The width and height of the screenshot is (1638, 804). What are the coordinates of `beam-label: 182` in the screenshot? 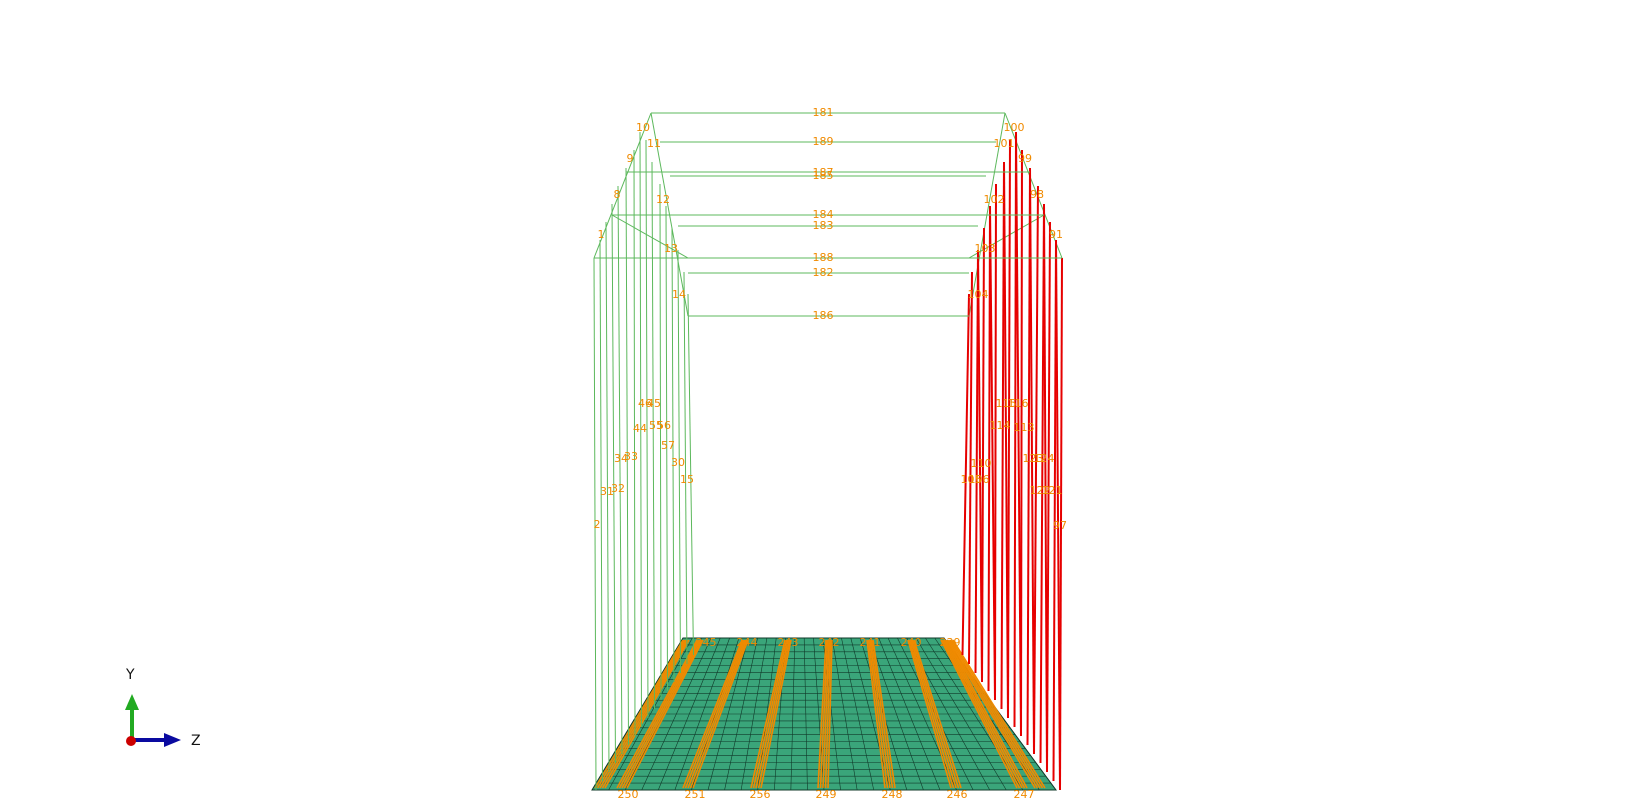 It's located at (823, 272).